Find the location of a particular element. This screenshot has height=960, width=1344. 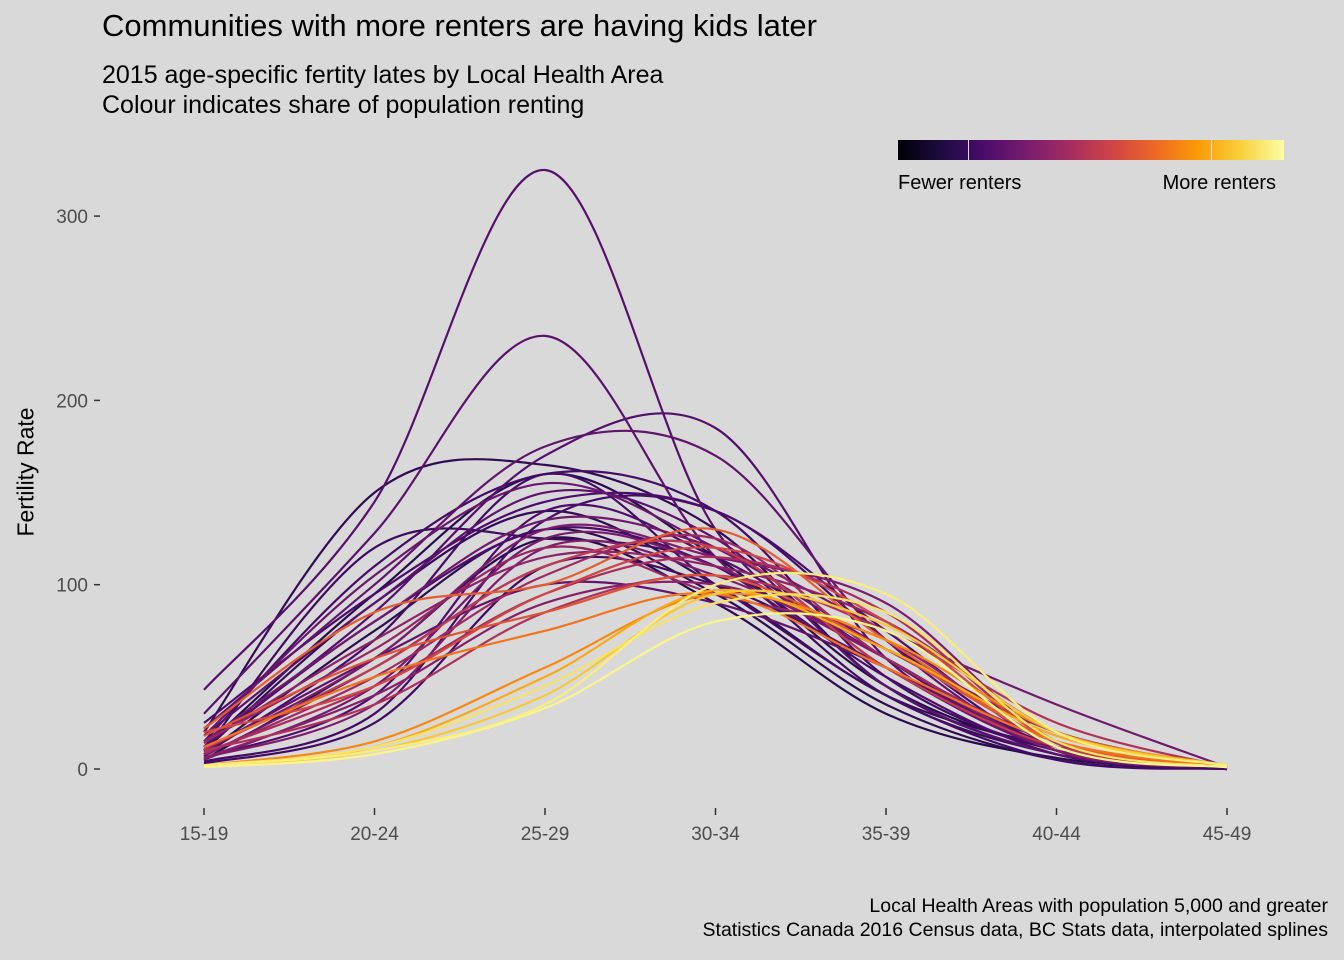

y-tick-label: 0 is located at coordinates (82, 770).